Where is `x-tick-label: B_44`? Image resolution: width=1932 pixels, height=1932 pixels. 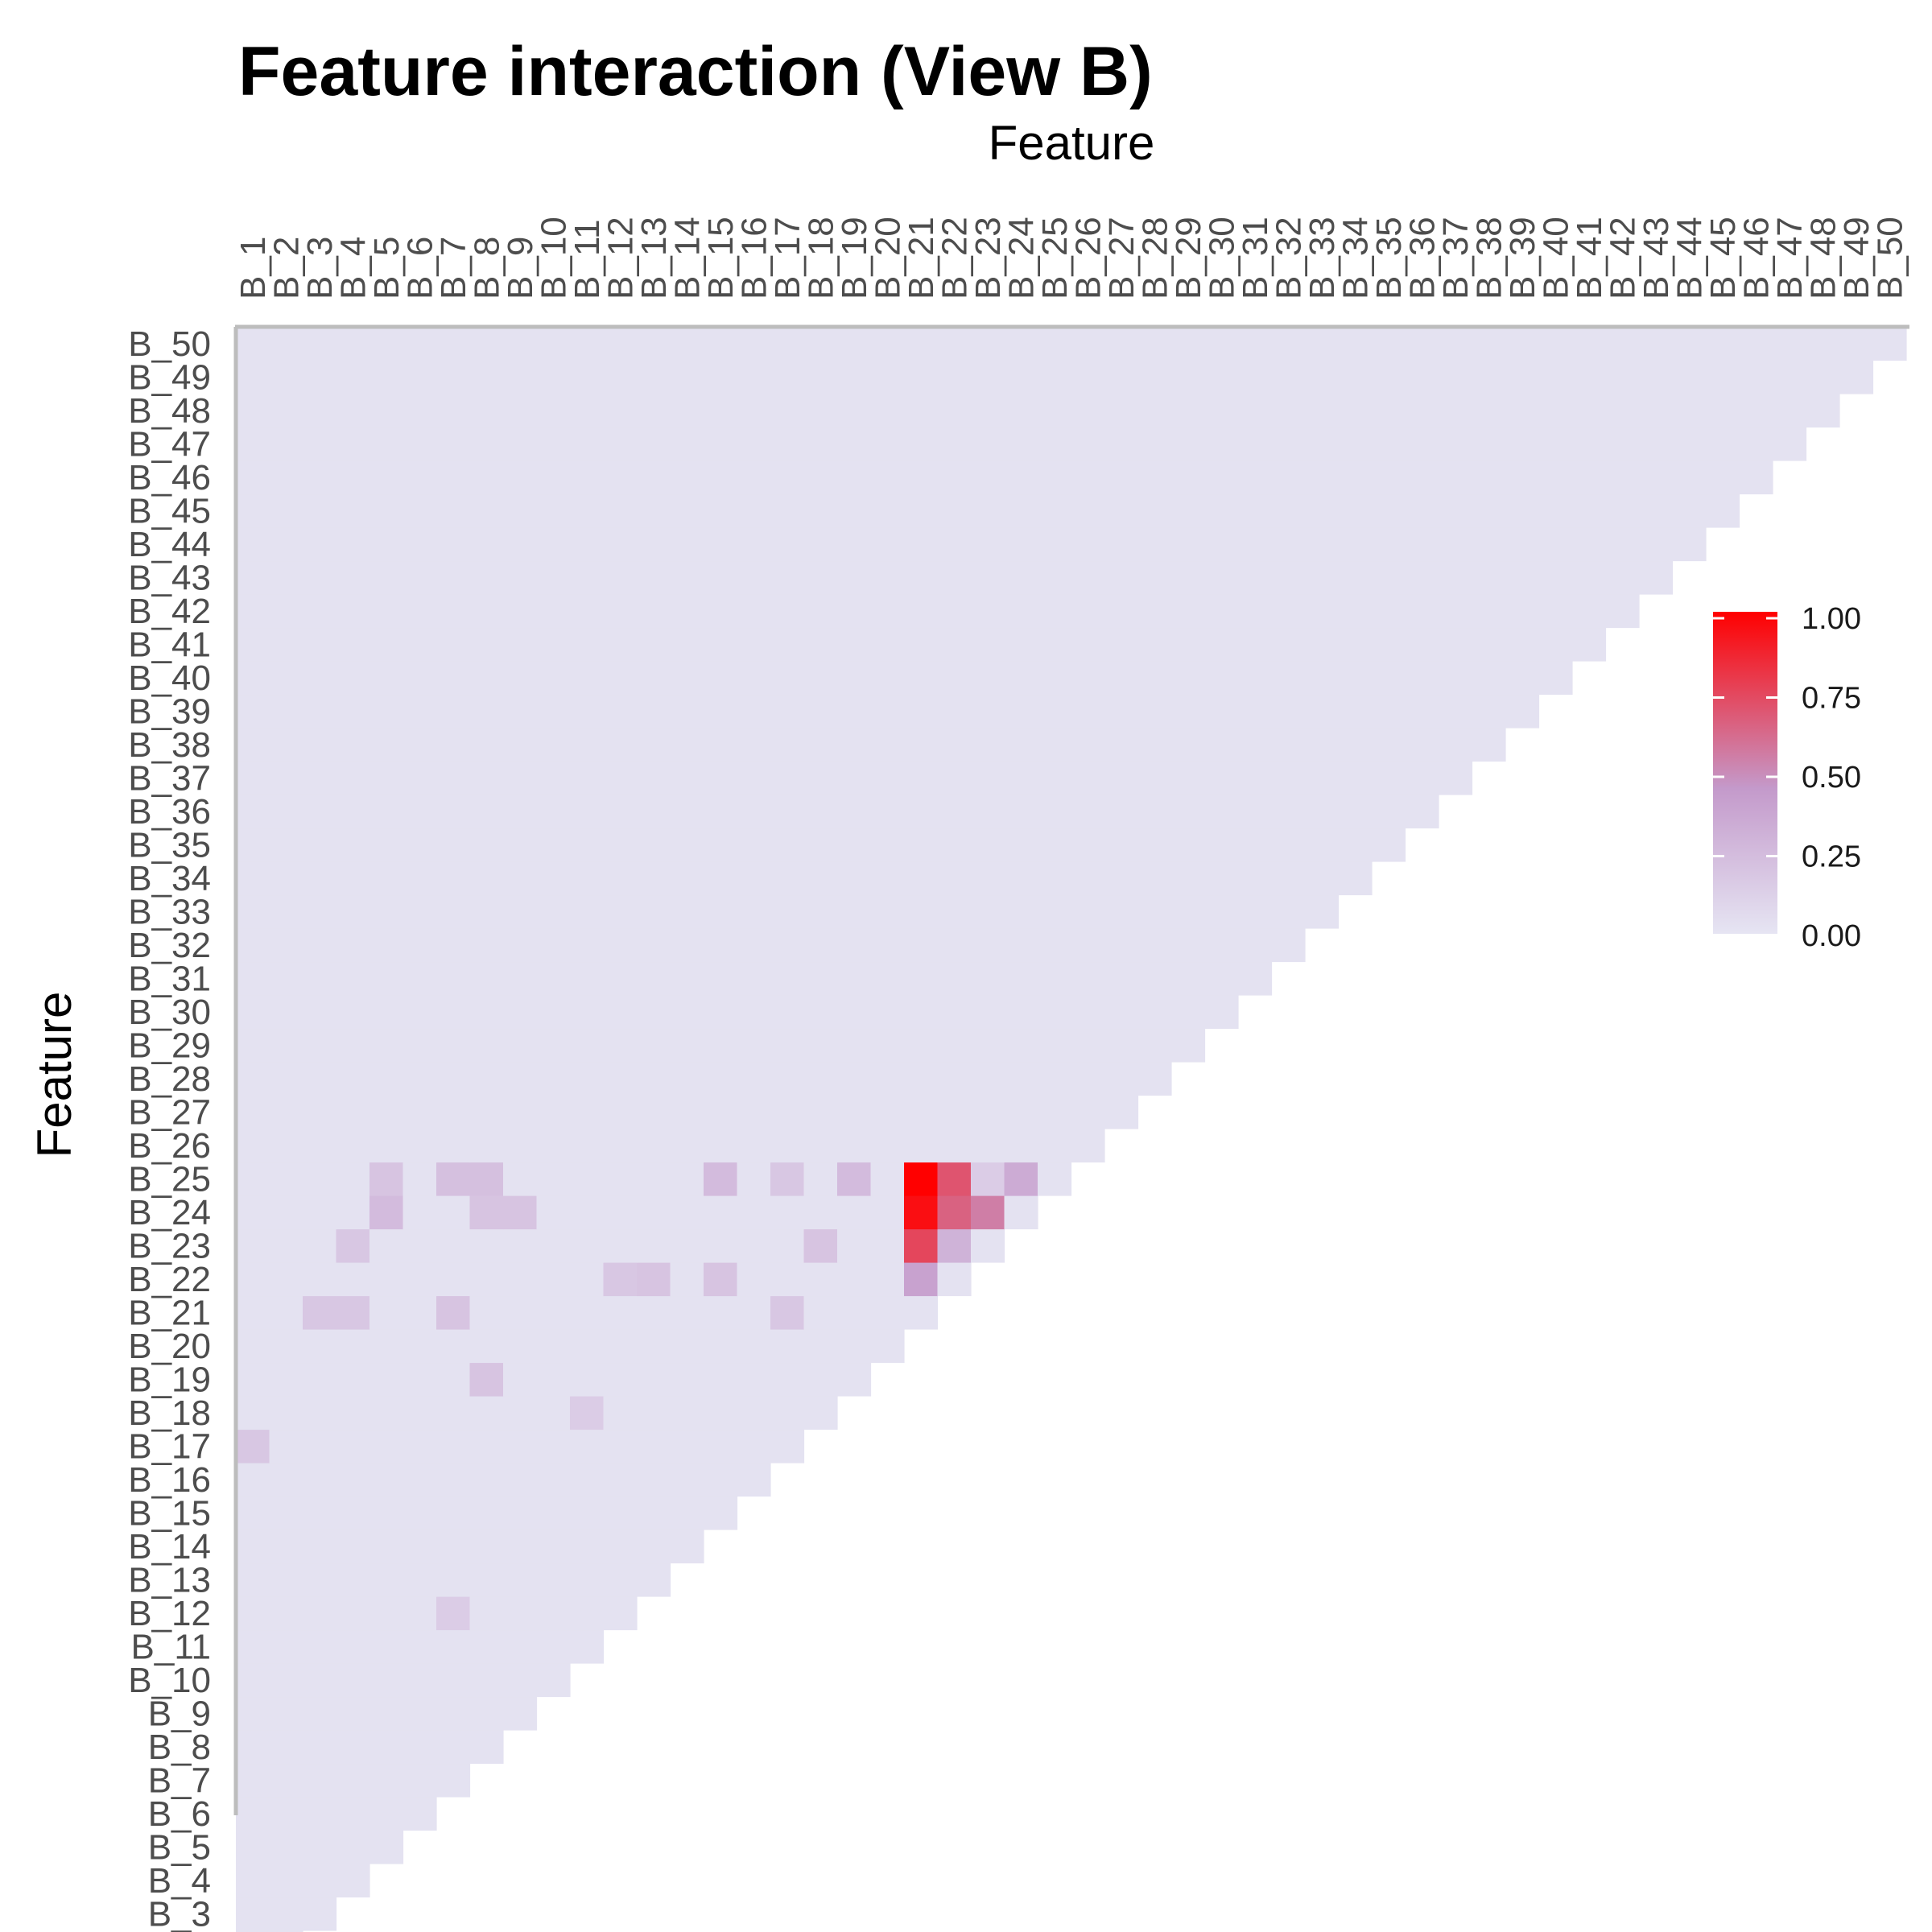
x-tick-label: B_44 is located at coordinates (1689, 258).